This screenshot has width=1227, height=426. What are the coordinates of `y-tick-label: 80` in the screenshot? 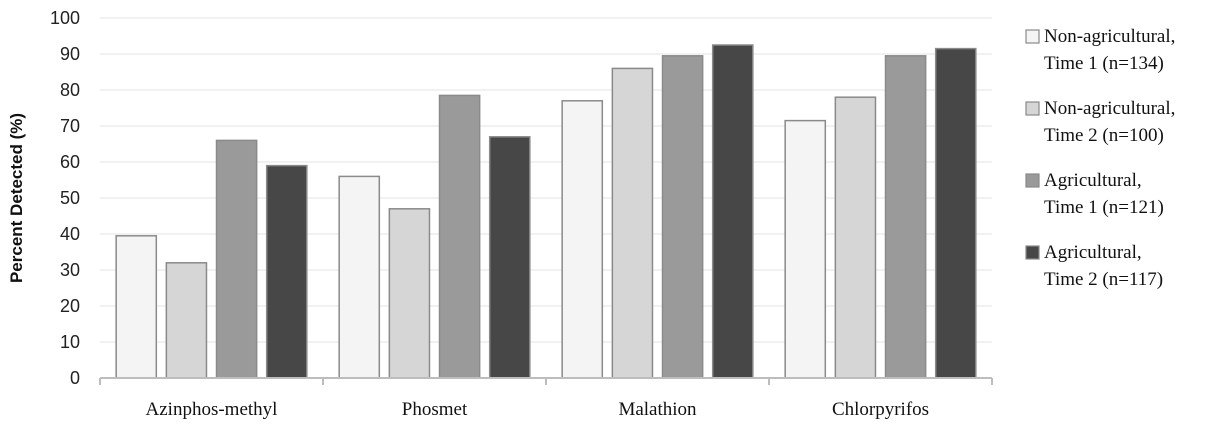 It's located at (70, 90).